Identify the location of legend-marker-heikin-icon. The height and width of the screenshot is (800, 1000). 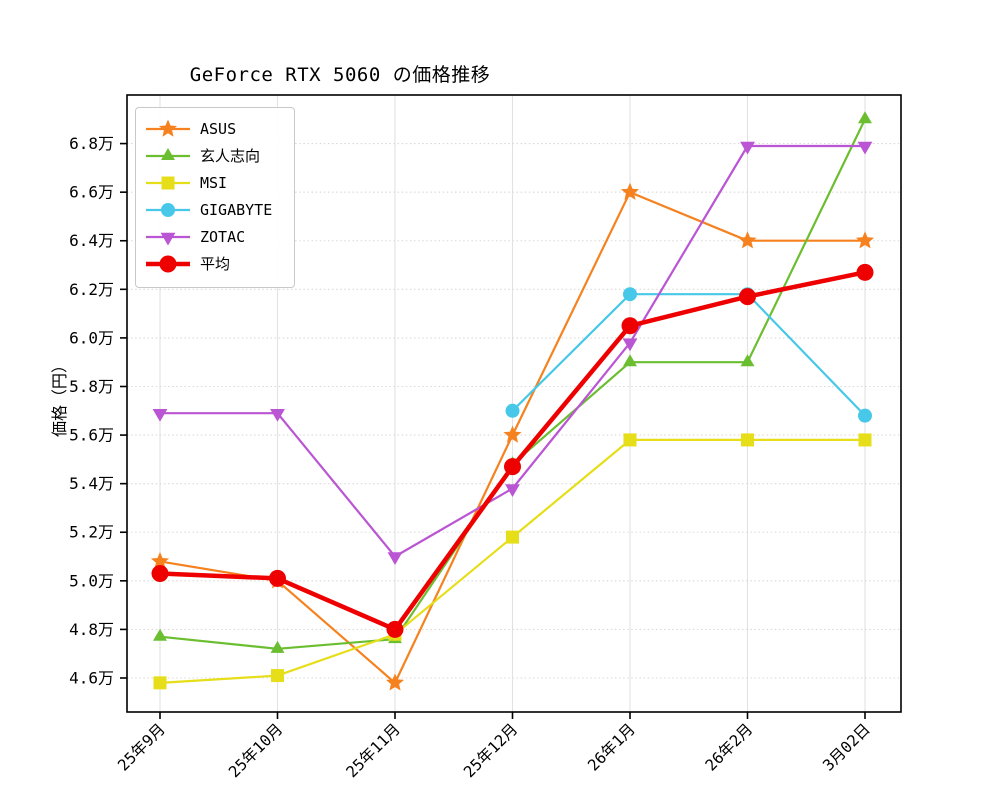
(168, 263).